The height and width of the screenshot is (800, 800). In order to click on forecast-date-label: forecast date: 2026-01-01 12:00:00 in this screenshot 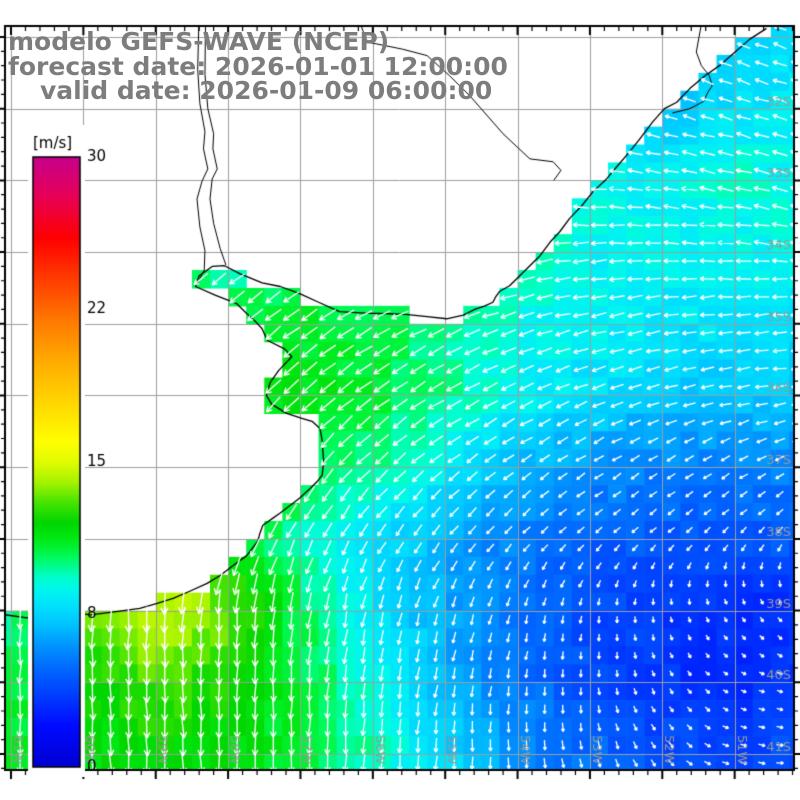, I will do `click(258, 66)`.